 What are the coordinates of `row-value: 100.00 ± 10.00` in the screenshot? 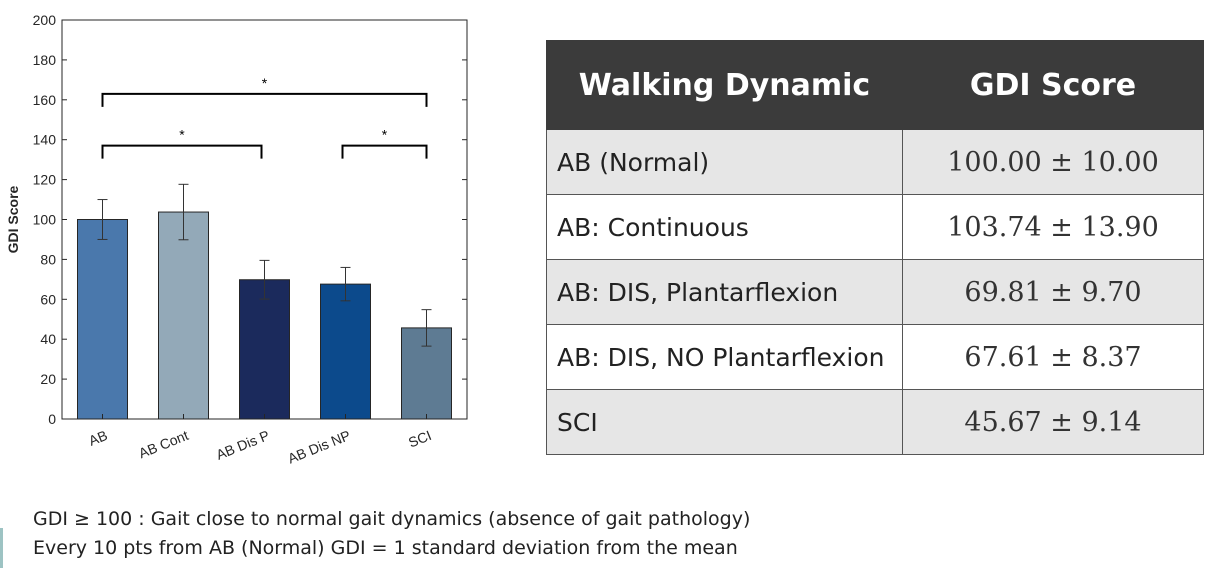 It's located at (1053, 162).